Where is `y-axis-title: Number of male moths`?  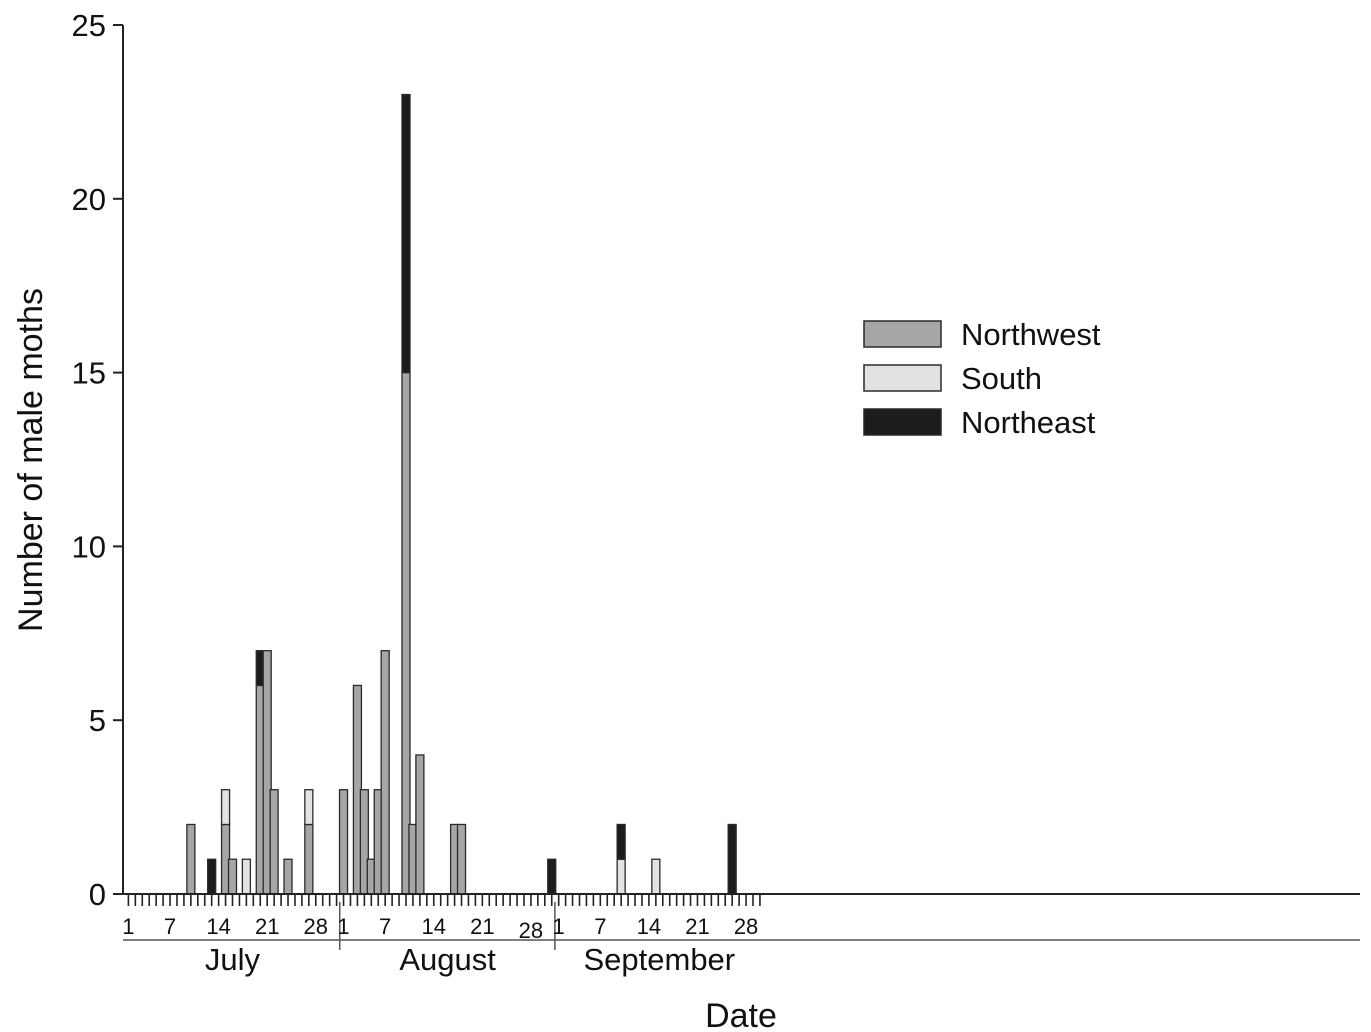
y-axis-title: Number of male moths is located at coordinates (31, 460).